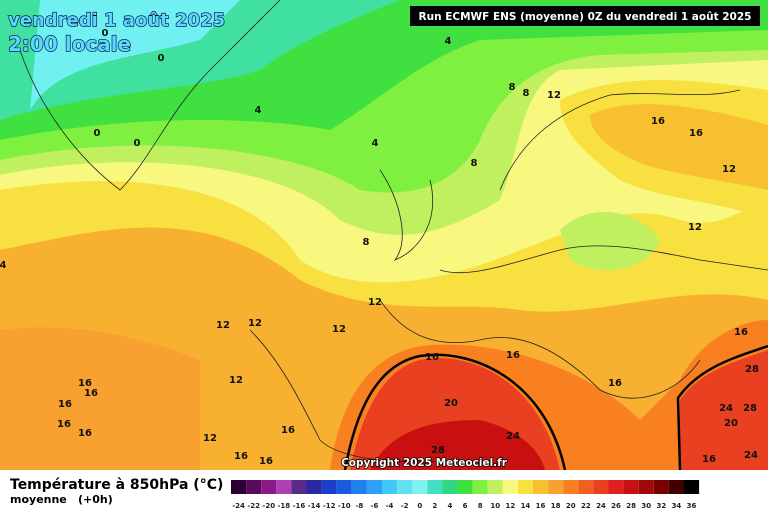 Image resolution: width=768 pixels, height=512 pixels. Describe the element at coordinates (571, 506) in the screenshot. I see `colorbar-tick: 20` at that location.